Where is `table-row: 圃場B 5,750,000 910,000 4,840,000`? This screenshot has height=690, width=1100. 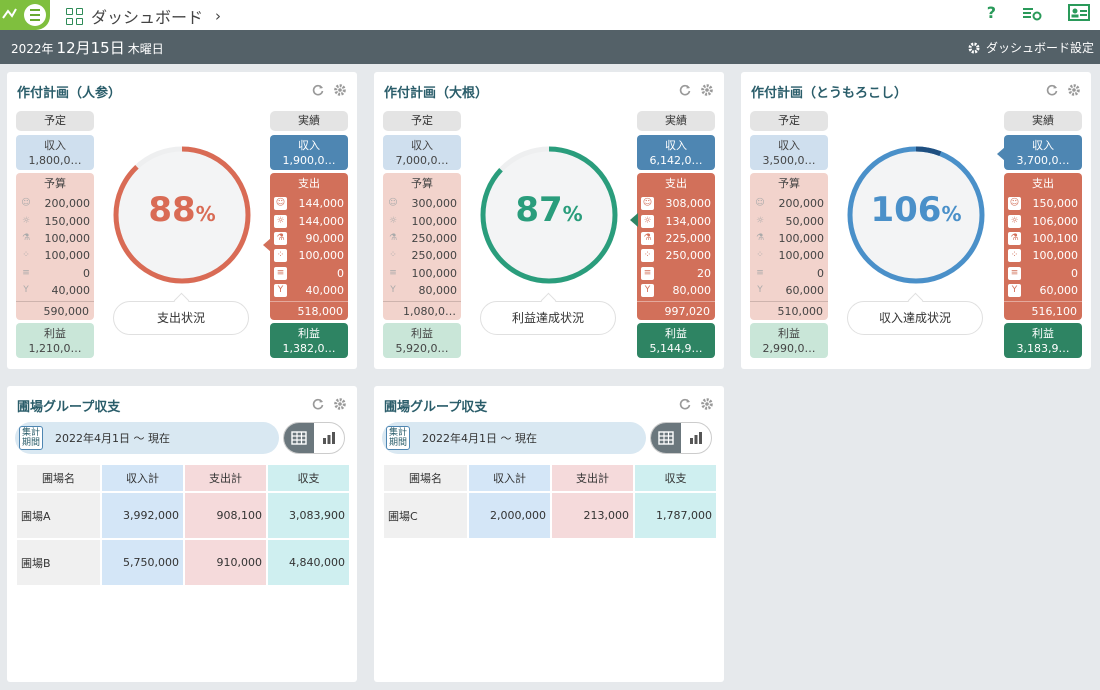
table-row: 圃場B 5,750,000 910,000 4,840,000 is located at coordinates (183, 562).